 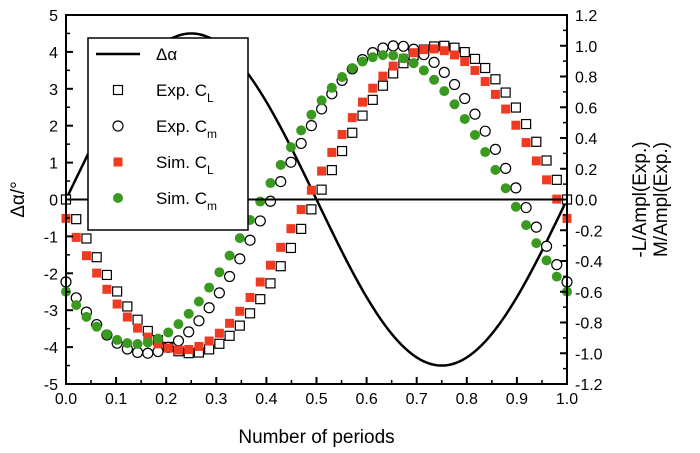 I want to click on y-left-tick-label: -2, so click(x=51, y=274).